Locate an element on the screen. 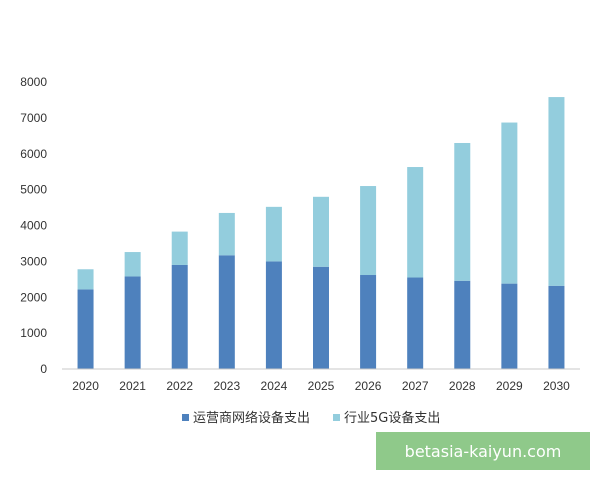  bar-industry-2025 is located at coordinates (321, 231).